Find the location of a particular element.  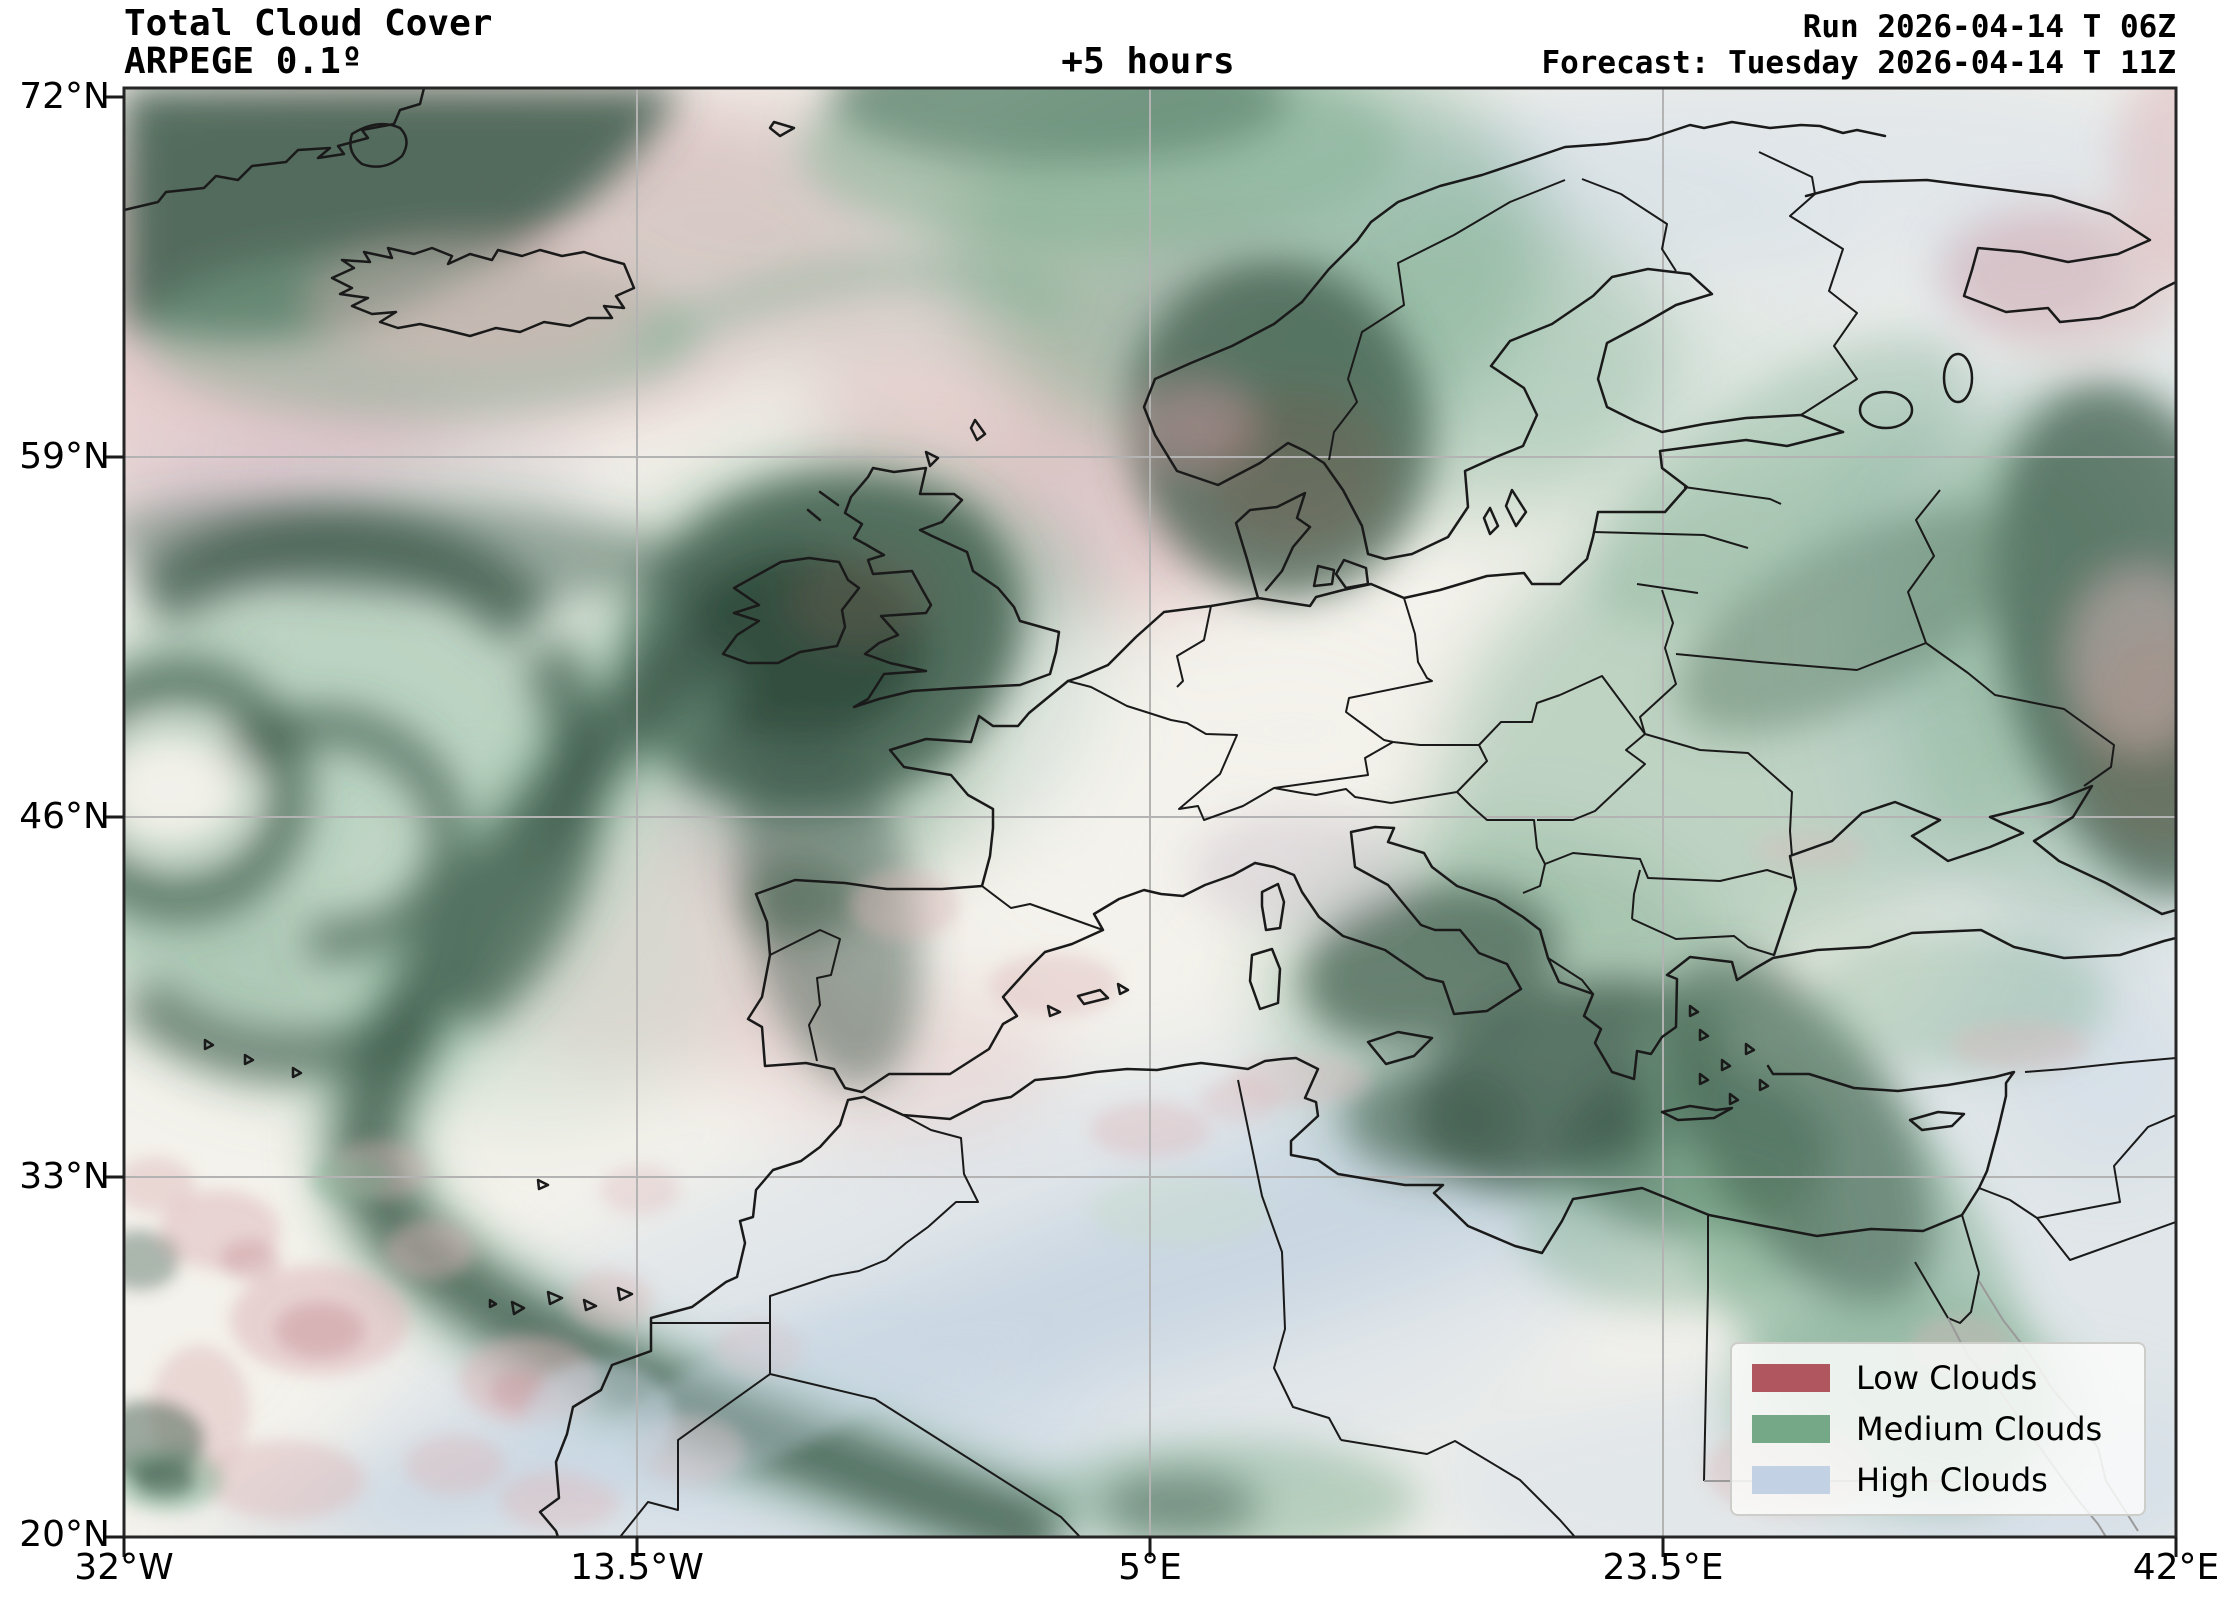

legend-row-medium: Medium Clouds is located at coordinates (1948, 1429).